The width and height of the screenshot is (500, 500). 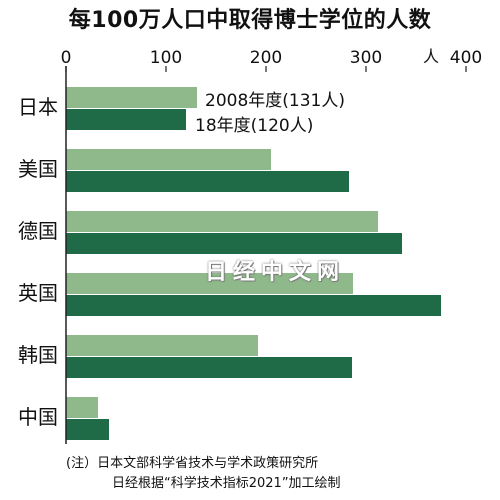 What do you see at coordinates (207, 181) in the screenshot?
I see `bar-美国-series-2` at bounding box center [207, 181].